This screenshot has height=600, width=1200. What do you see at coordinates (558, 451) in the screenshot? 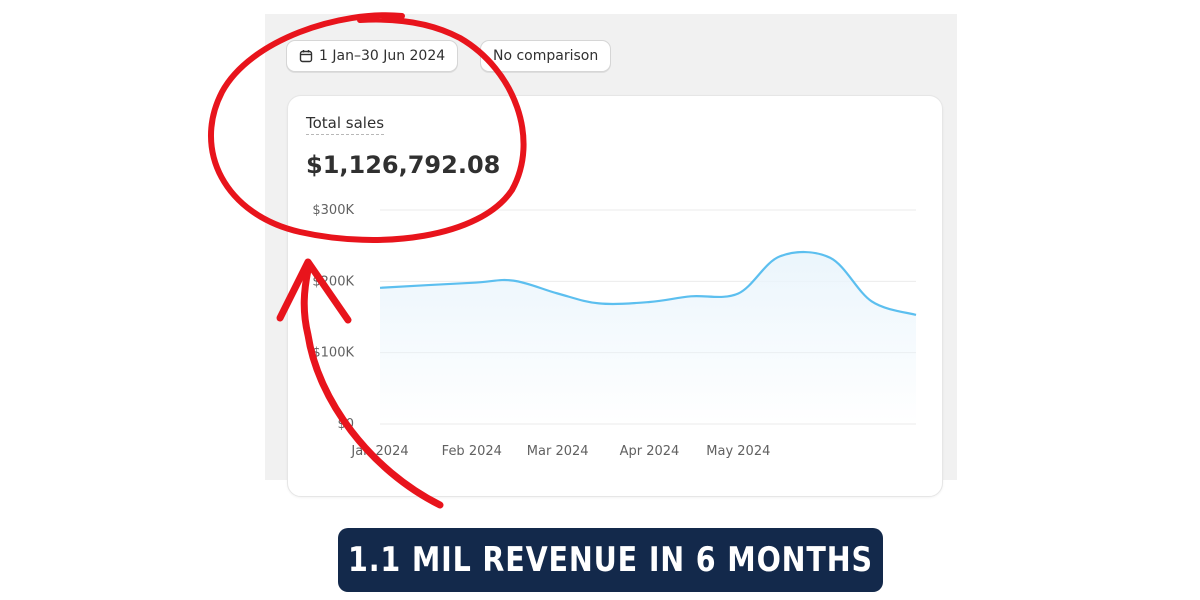
I see `x-tick-label: Mar 2024` at bounding box center [558, 451].